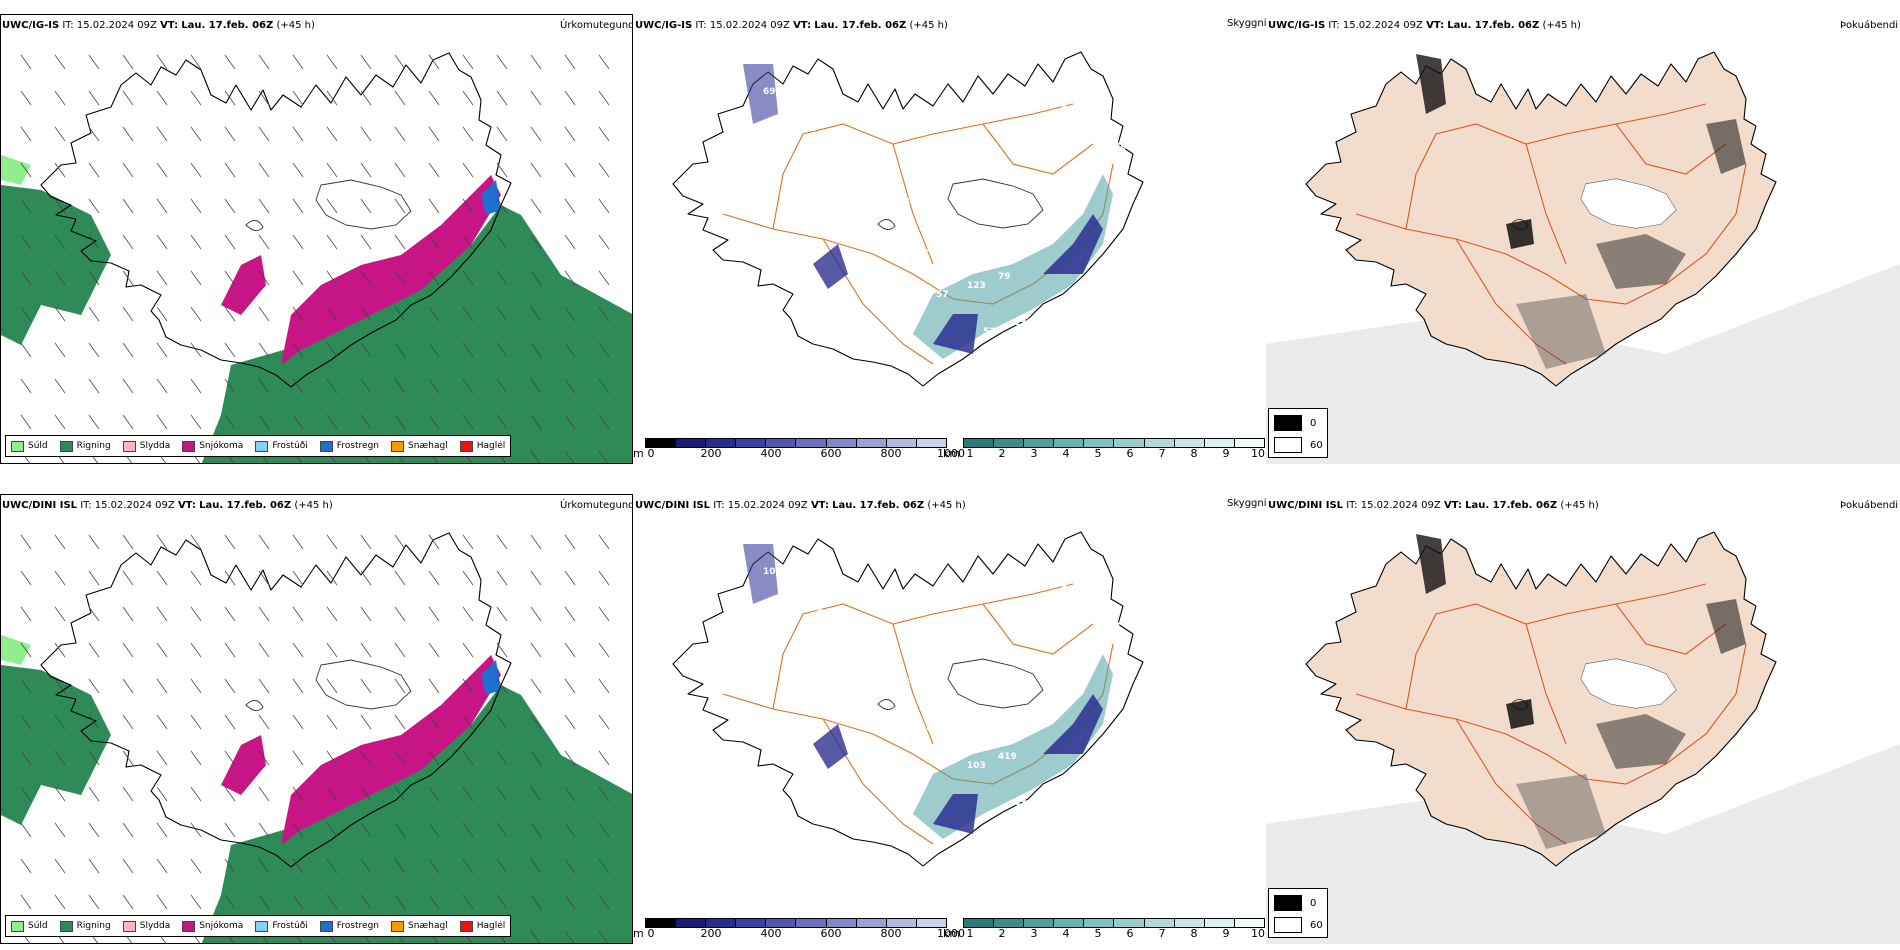 The height and width of the screenshot is (950, 1900). What do you see at coordinates (428, 926) in the screenshot?
I see `precip-legend-label: Snæhagl` at bounding box center [428, 926].